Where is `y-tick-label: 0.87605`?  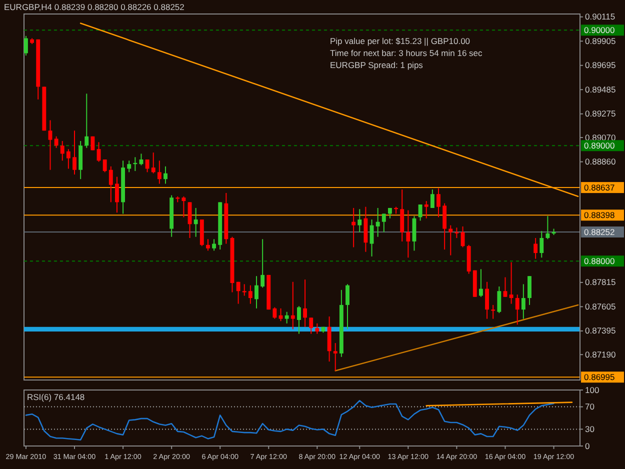 y-tick-label: 0.87605 is located at coordinates (600, 306).